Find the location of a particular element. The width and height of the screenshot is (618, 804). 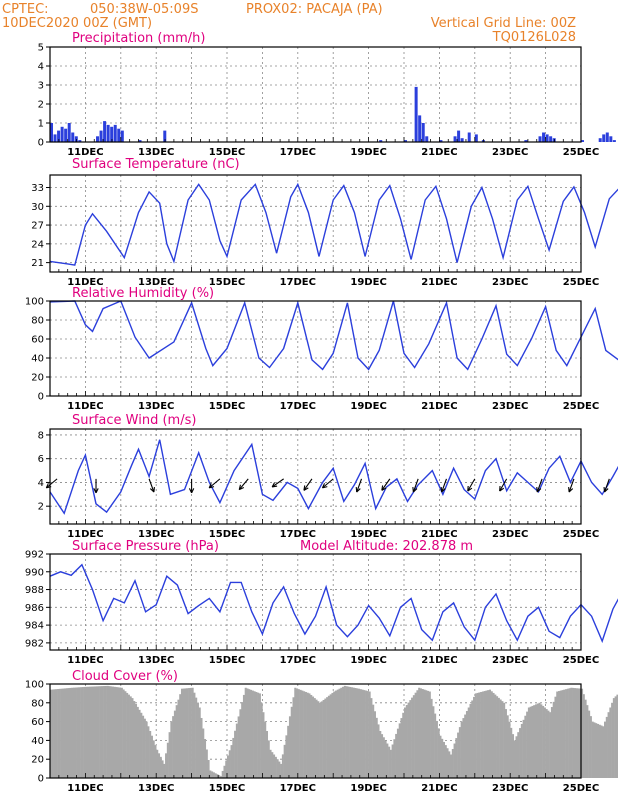

cloud-xtick-label: 13DEC is located at coordinates (156, 788).